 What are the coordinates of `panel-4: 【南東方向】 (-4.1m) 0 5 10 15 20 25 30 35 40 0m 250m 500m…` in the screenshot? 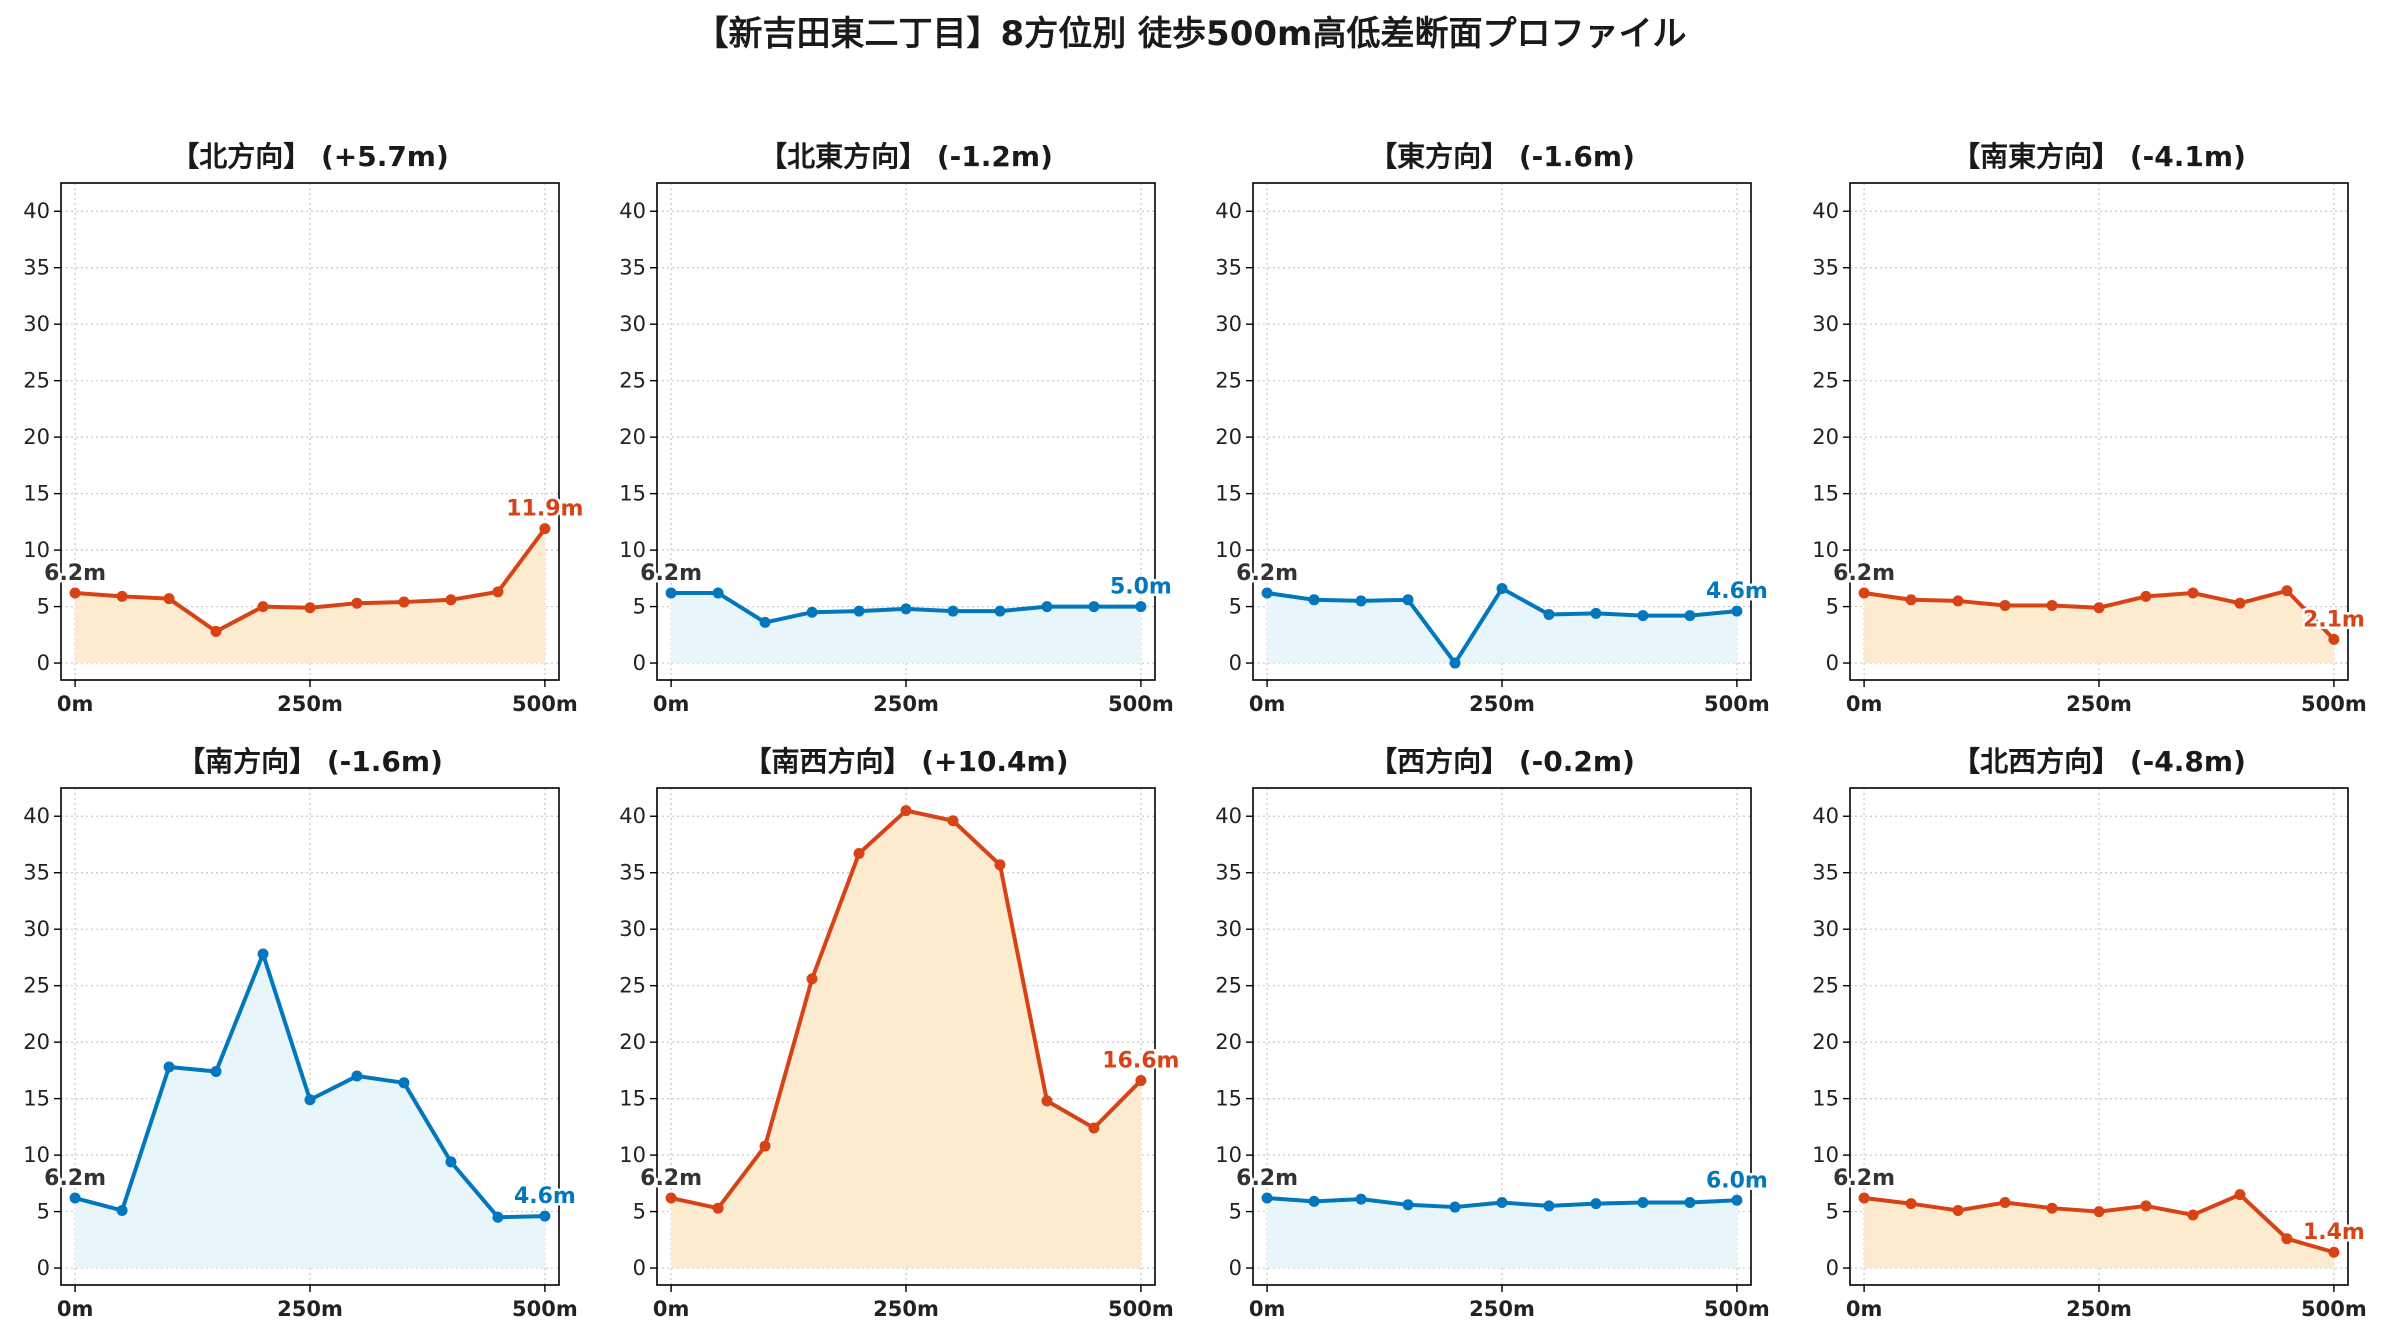 It's located at (2089, 428).